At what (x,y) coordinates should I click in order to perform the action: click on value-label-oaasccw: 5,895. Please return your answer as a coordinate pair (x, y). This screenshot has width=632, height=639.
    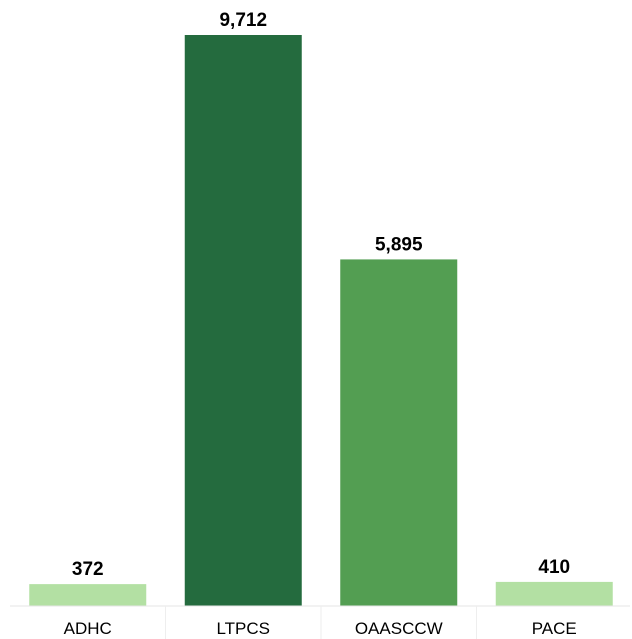
    Looking at the image, I should click on (399, 244).